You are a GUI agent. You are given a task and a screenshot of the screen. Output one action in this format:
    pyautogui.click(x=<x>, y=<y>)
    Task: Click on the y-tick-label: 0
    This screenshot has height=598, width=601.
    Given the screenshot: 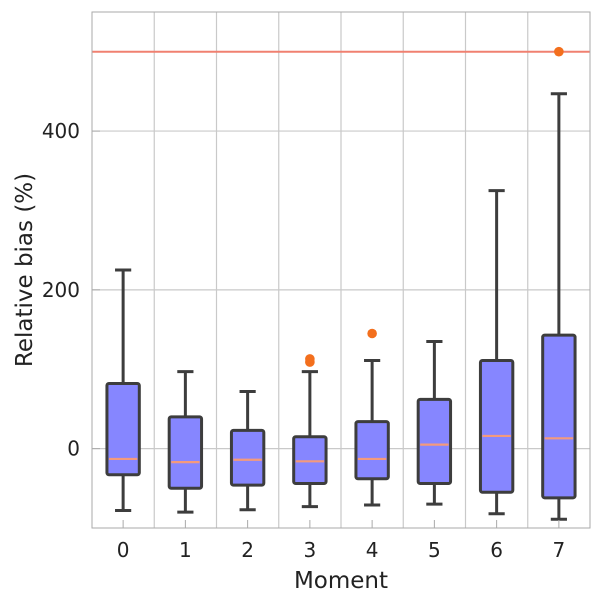 What is the action you would take?
    pyautogui.click(x=73, y=449)
    